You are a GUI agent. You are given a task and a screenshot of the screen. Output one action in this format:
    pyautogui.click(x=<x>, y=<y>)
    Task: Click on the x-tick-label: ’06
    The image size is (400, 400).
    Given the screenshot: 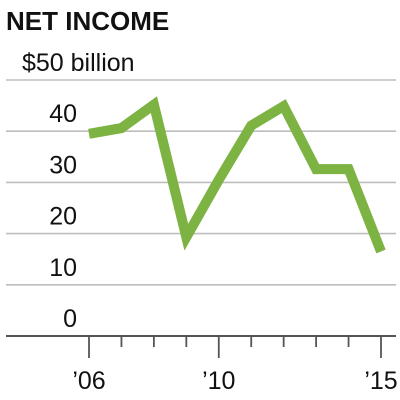 What is the action you would take?
    pyautogui.click(x=88, y=381)
    